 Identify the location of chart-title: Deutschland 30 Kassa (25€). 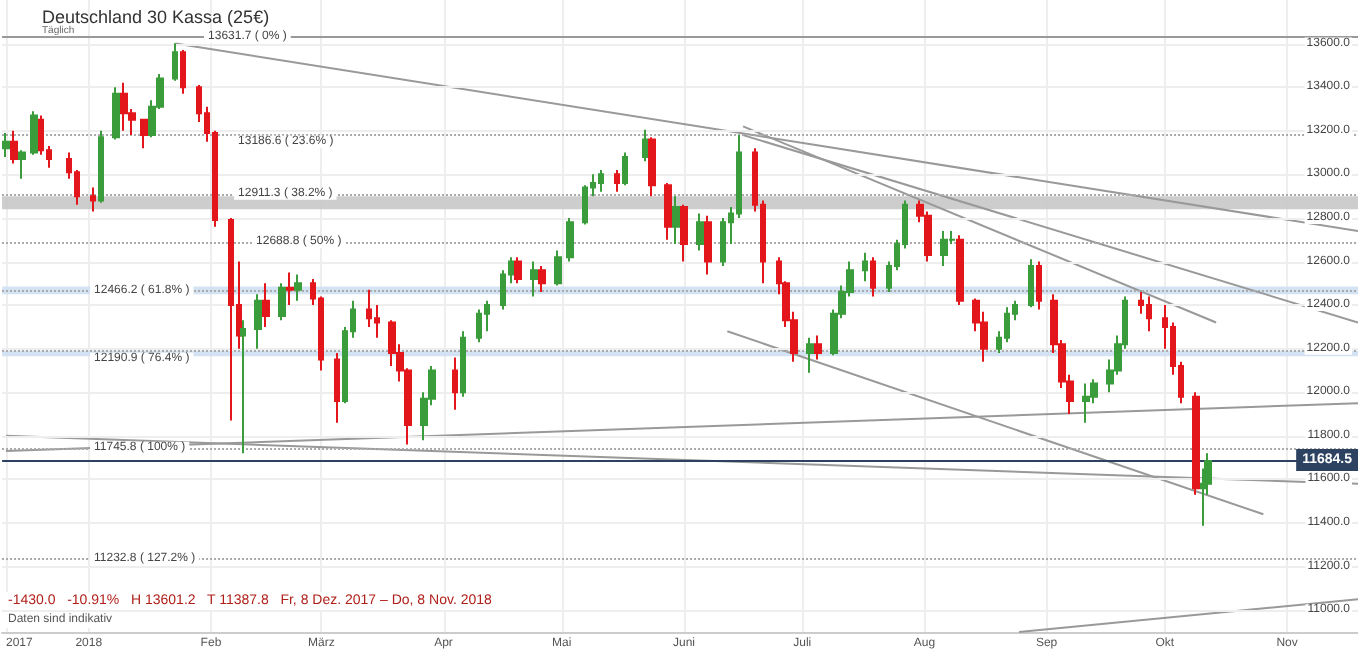
(156, 17).